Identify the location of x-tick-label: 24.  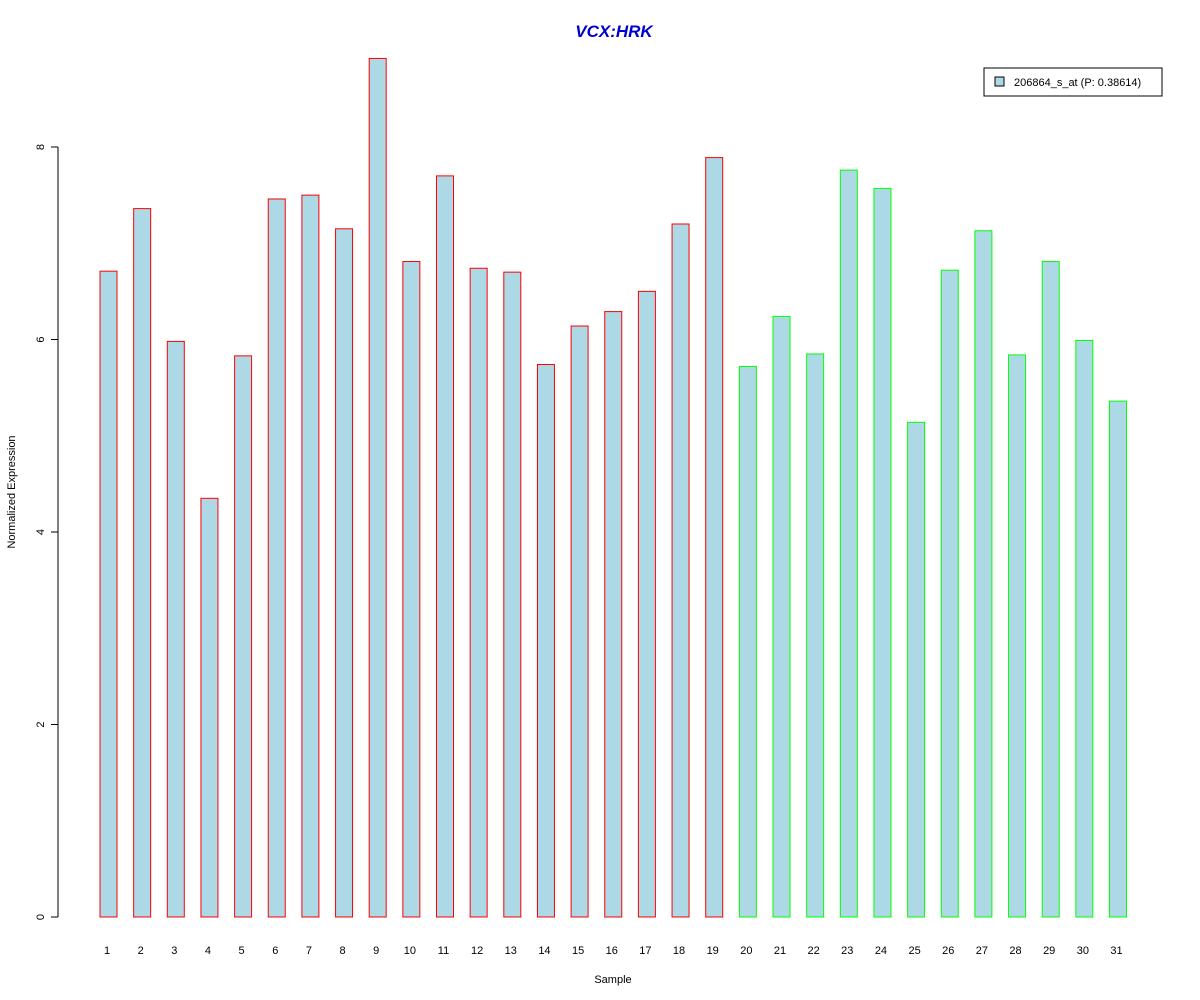
(881, 951).